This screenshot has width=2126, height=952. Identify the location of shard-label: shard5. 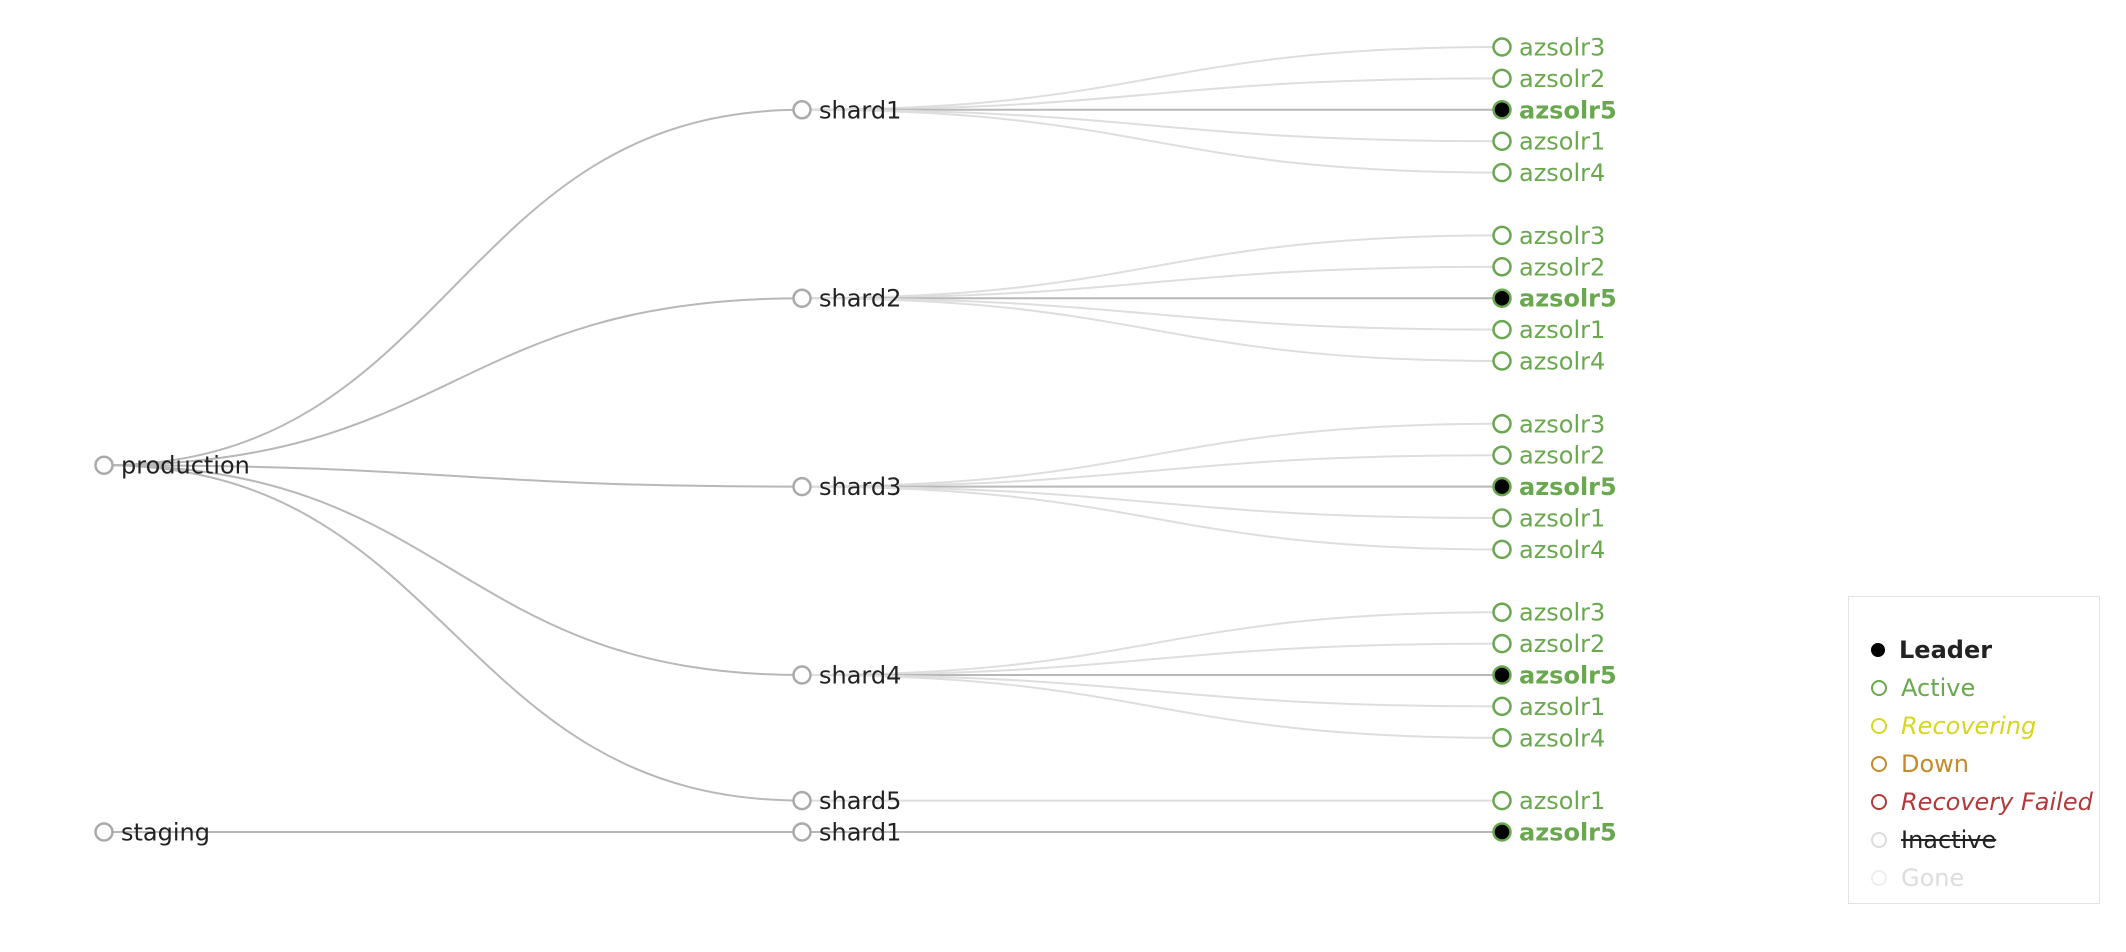
(860, 801).